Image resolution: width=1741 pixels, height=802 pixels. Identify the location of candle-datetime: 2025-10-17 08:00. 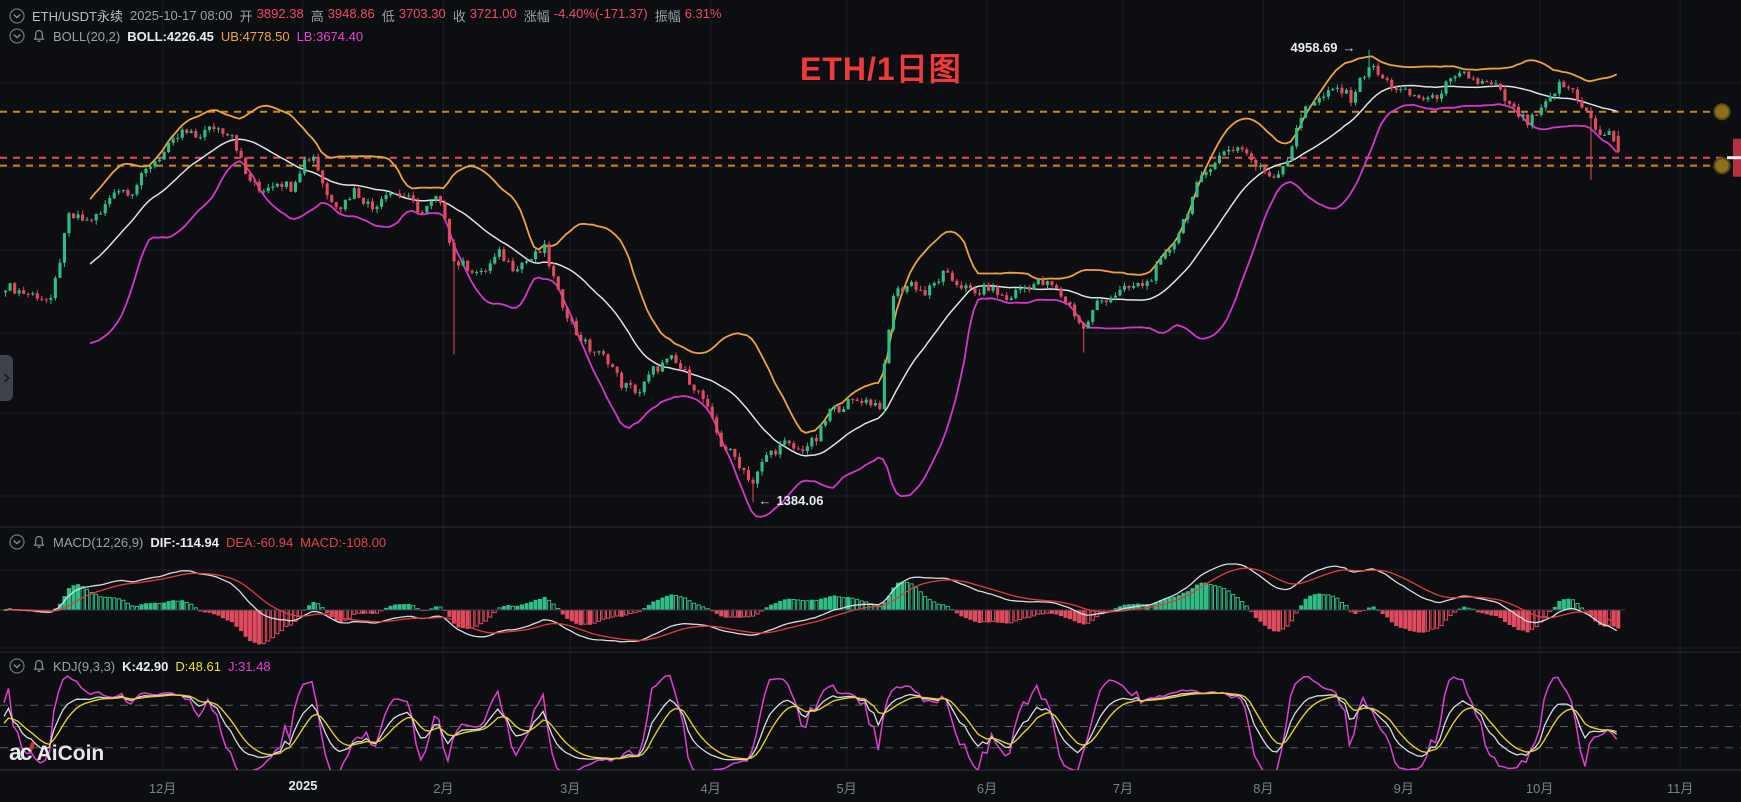
(181, 15).